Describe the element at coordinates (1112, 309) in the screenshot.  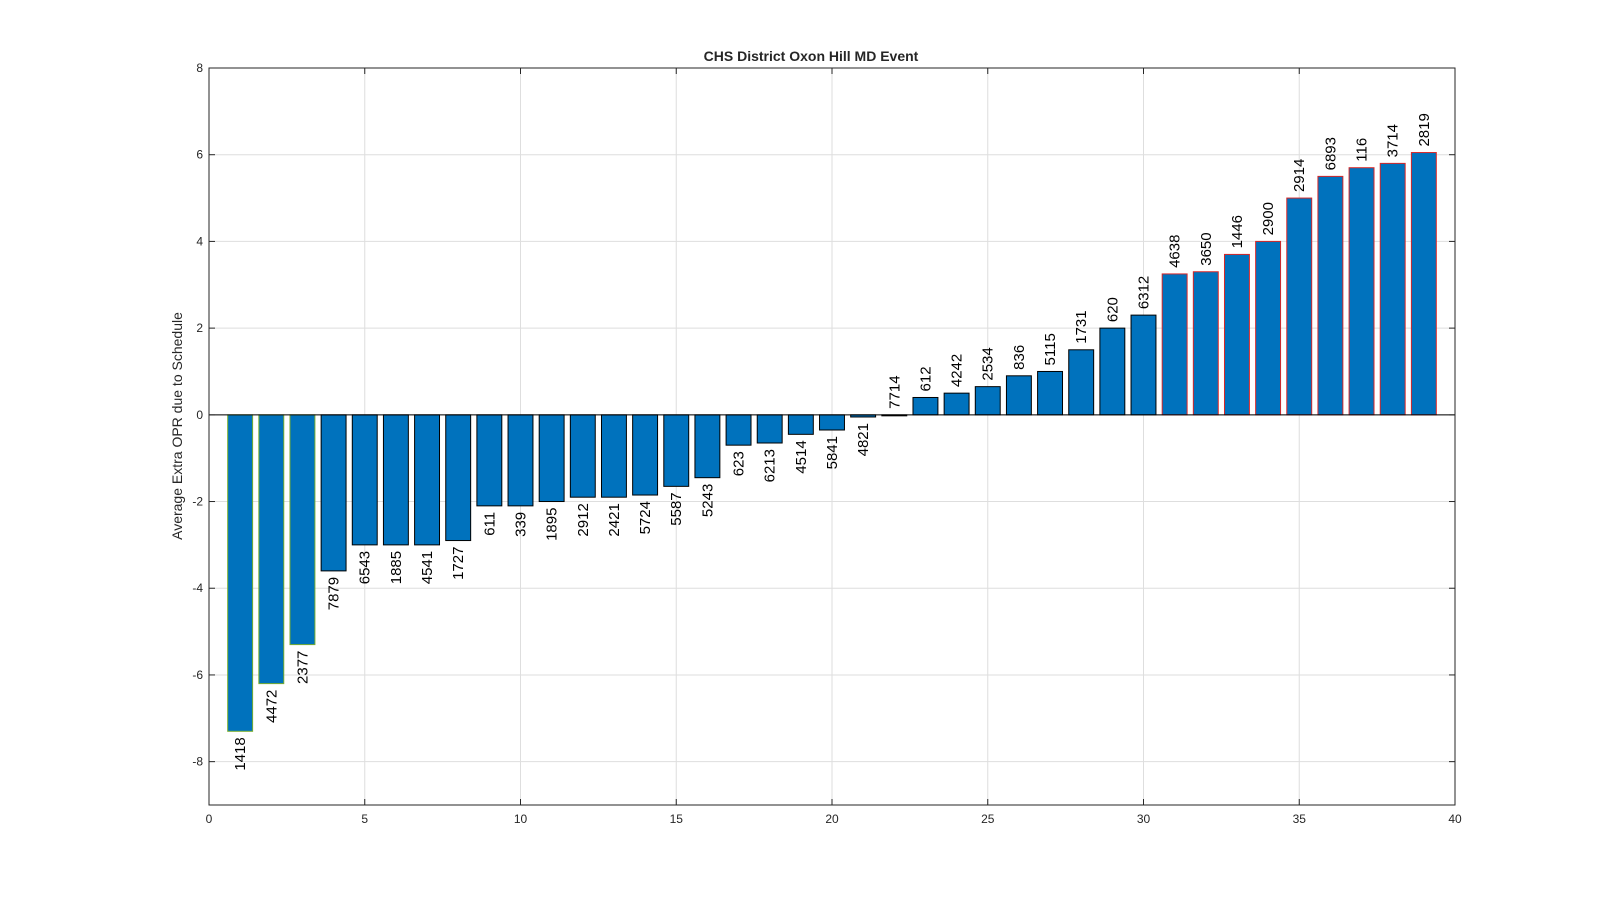
I see `bar-label-620: 620` at that location.